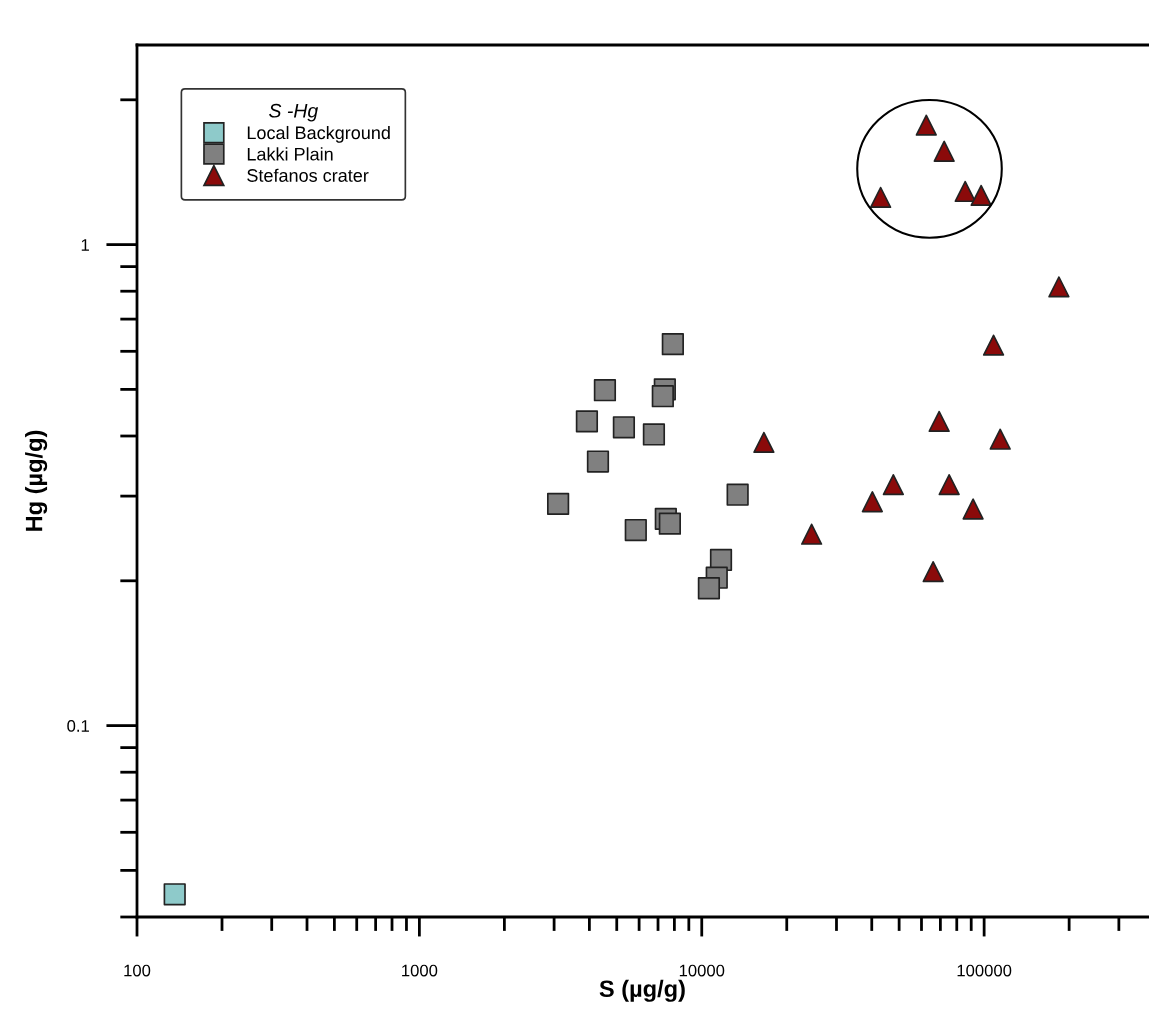 The image size is (1149, 1017). I want to click on legend-title: S -Hg, so click(294, 112).